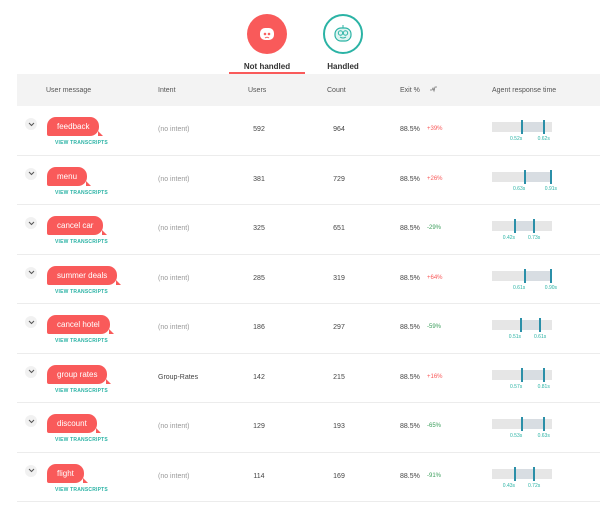  Describe the element at coordinates (540, 337) in the screenshot. I see `response-time-label-2: 0.61s` at that location.